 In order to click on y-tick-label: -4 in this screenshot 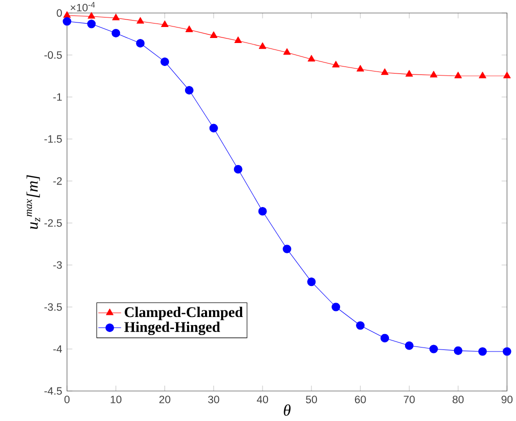, I will do `click(57, 349)`.